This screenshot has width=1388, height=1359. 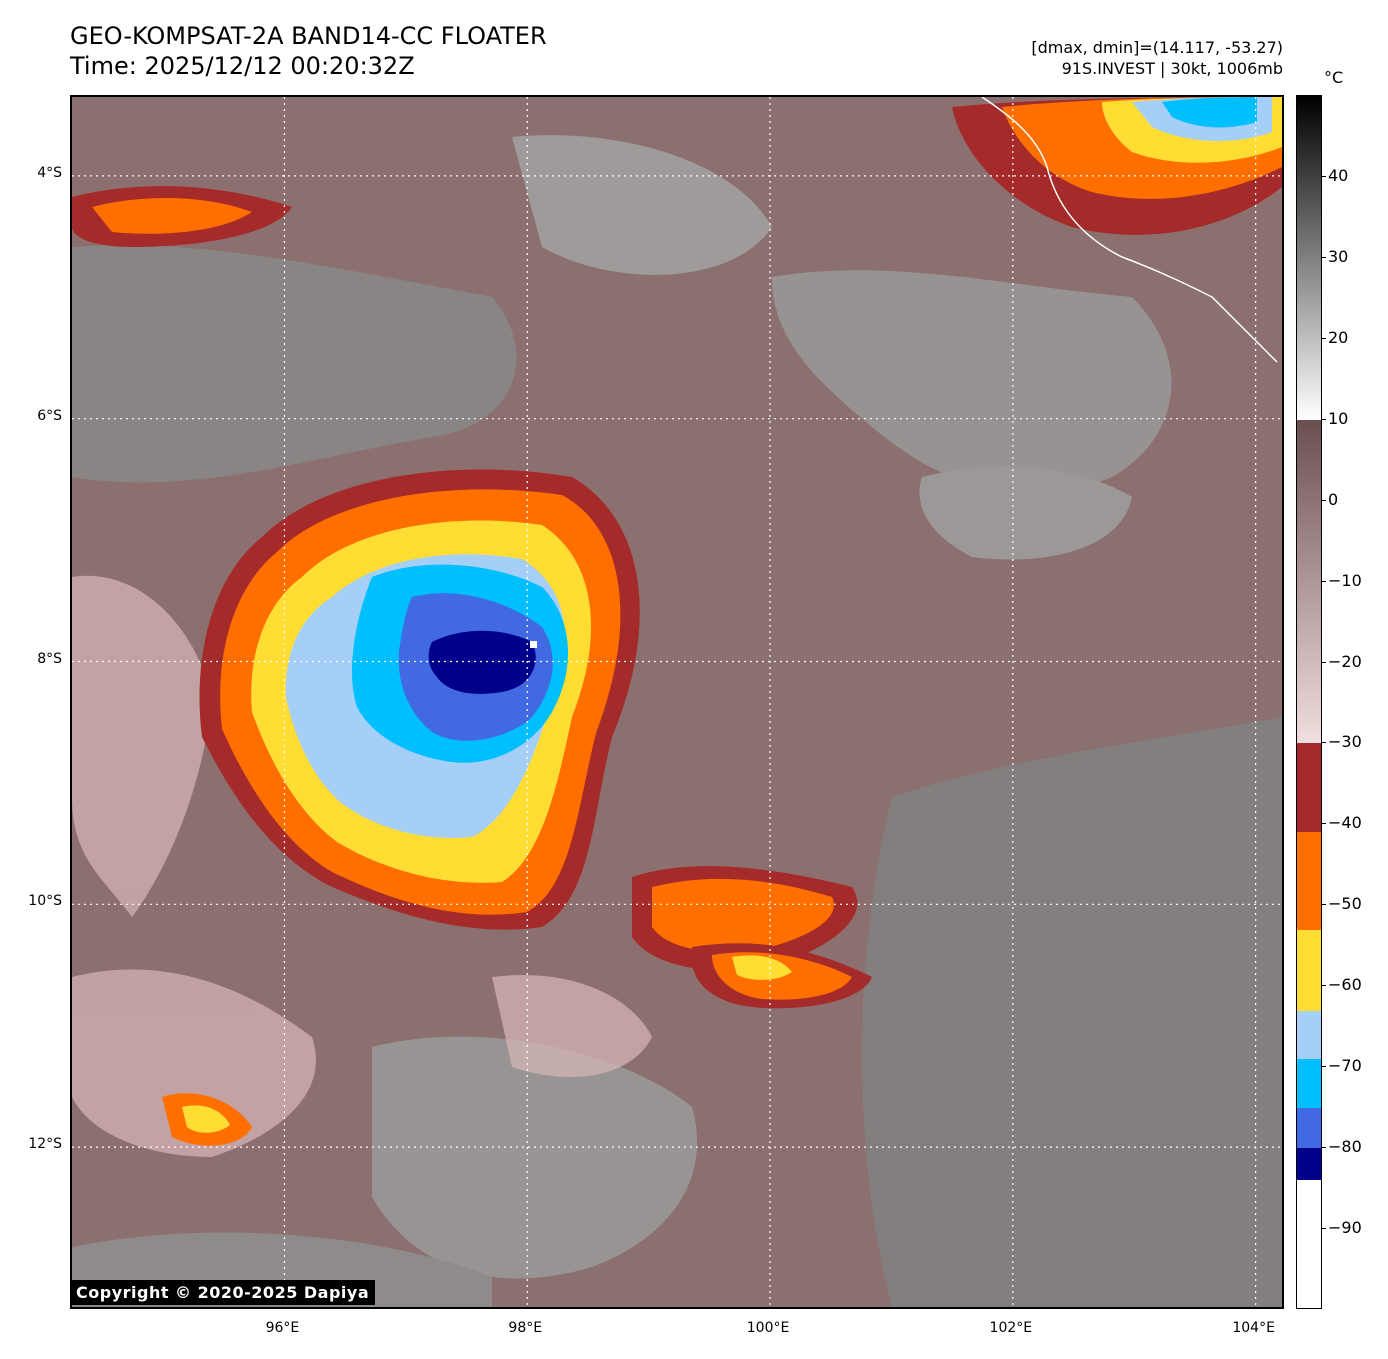 I want to click on colorbar-tick-label: −40, so click(x=1345, y=823).